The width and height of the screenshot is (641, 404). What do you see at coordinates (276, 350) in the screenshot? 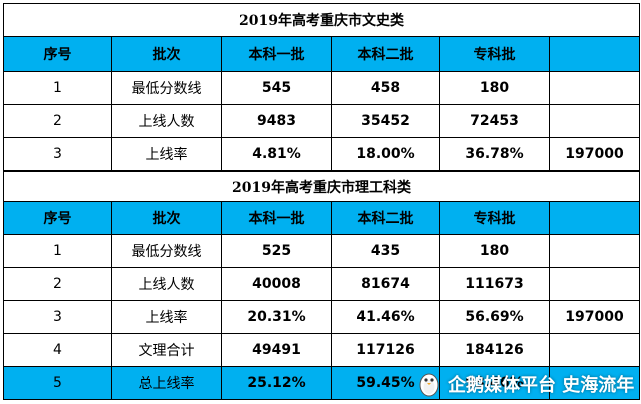
I see `table-cell: 49491` at bounding box center [276, 350].